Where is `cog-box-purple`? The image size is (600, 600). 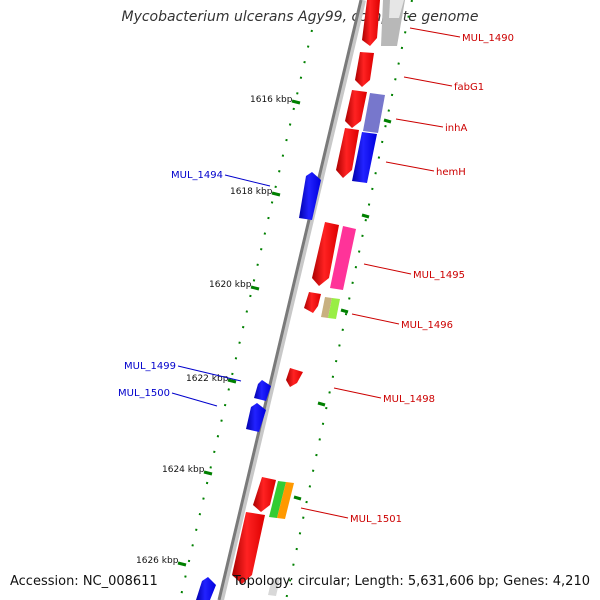
cog-box-purple is located at coordinates (374, 113).